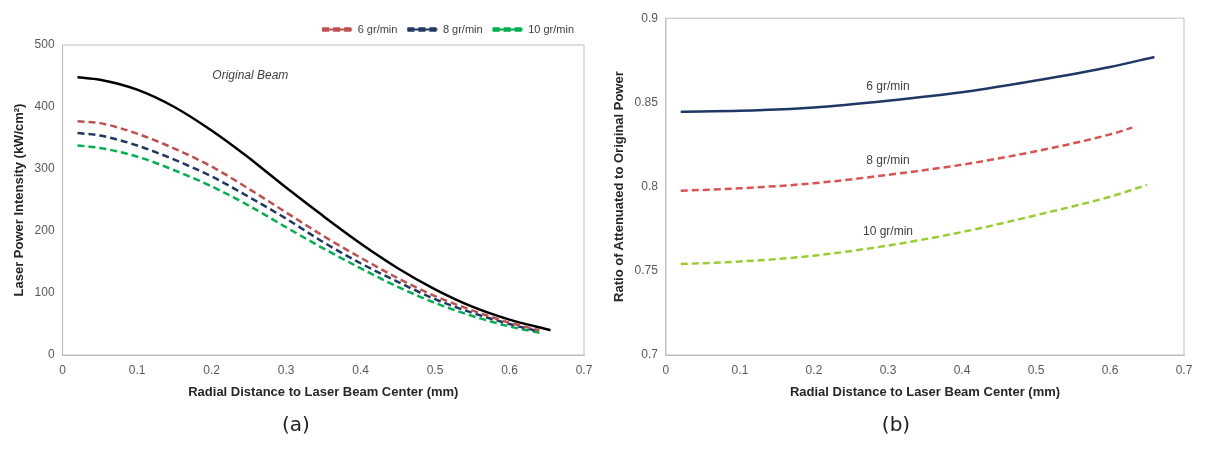 This screenshot has height=462, width=1206. What do you see at coordinates (462, 28) in the screenshot?
I see `legend-label: 8 gr/min` at bounding box center [462, 28].